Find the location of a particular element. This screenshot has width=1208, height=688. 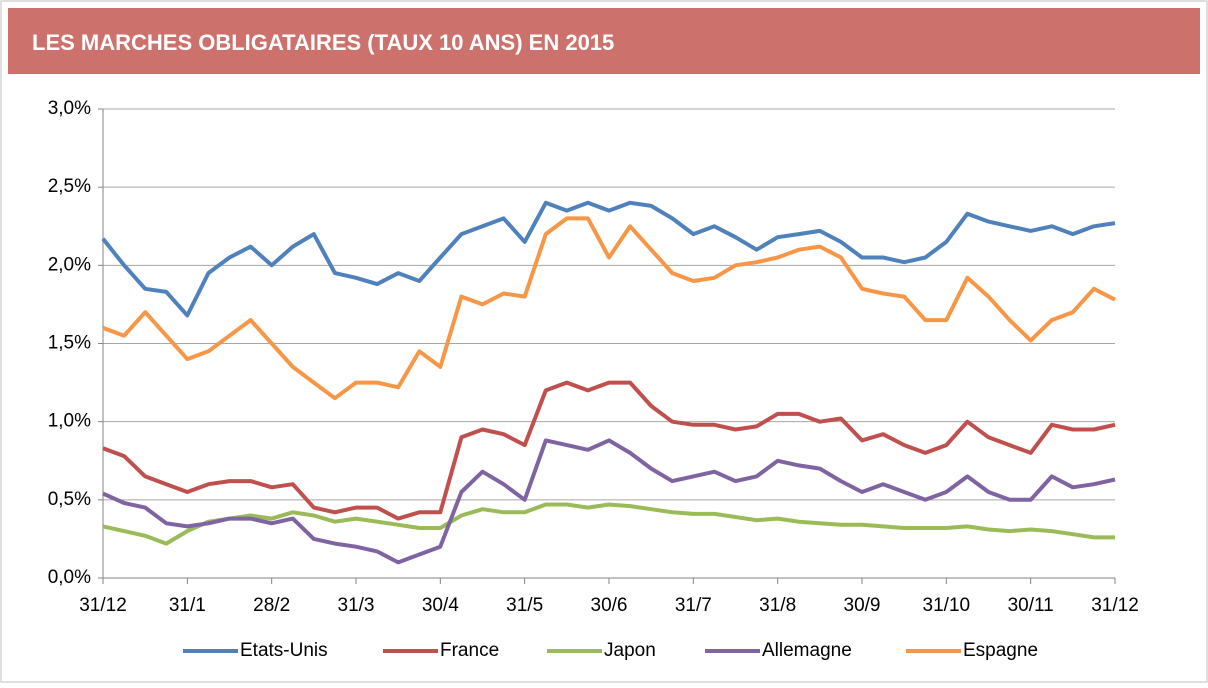

legend-label: Allemagne is located at coordinates (807, 650).